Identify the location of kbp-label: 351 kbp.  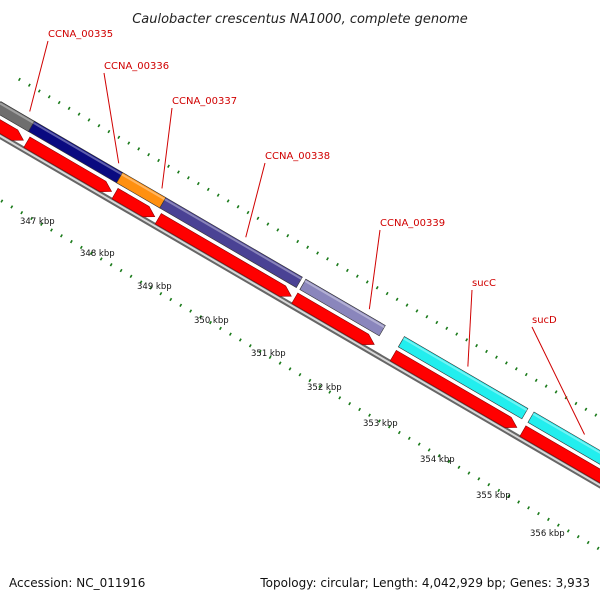
(268, 354).